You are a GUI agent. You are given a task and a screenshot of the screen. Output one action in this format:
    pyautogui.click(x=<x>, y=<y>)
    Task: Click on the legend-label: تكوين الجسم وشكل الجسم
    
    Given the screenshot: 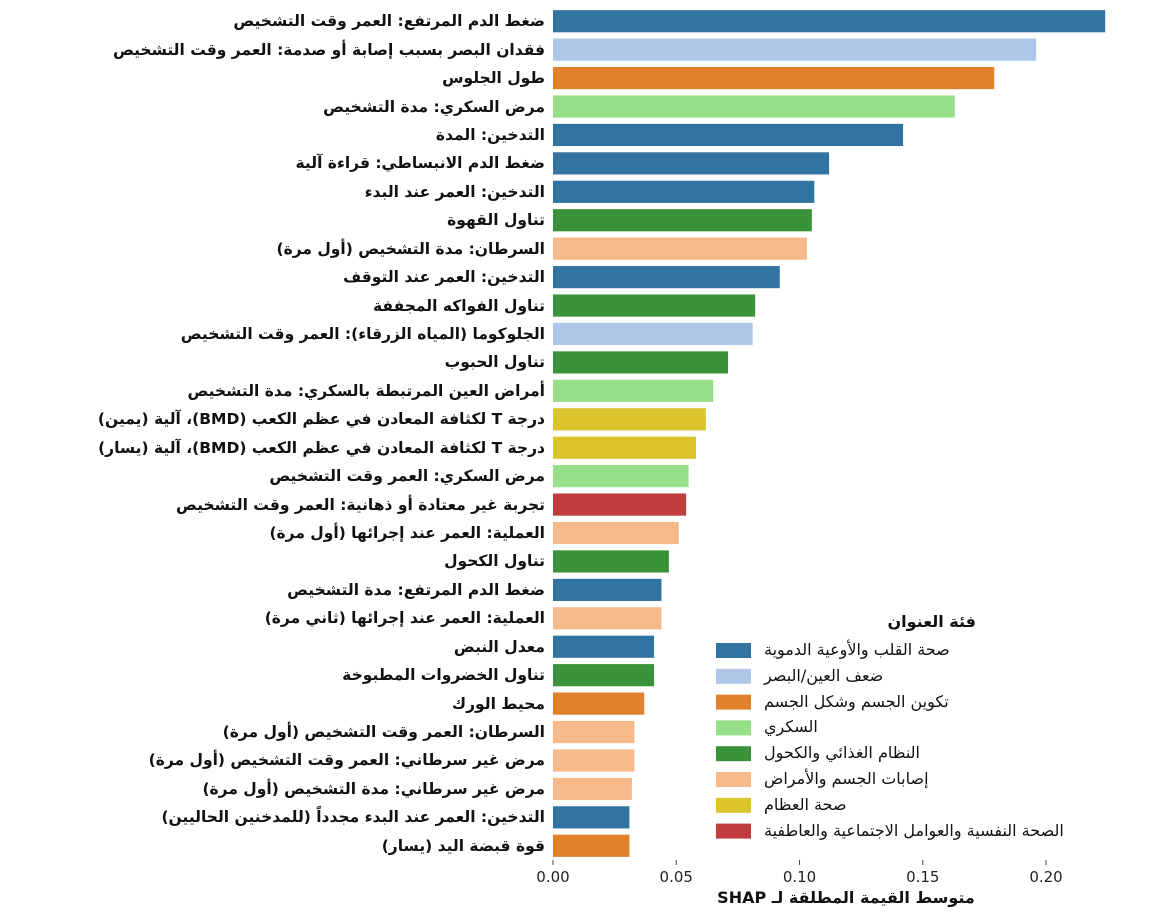 What is the action you would take?
    pyautogui.click(x=856, y=701)
    